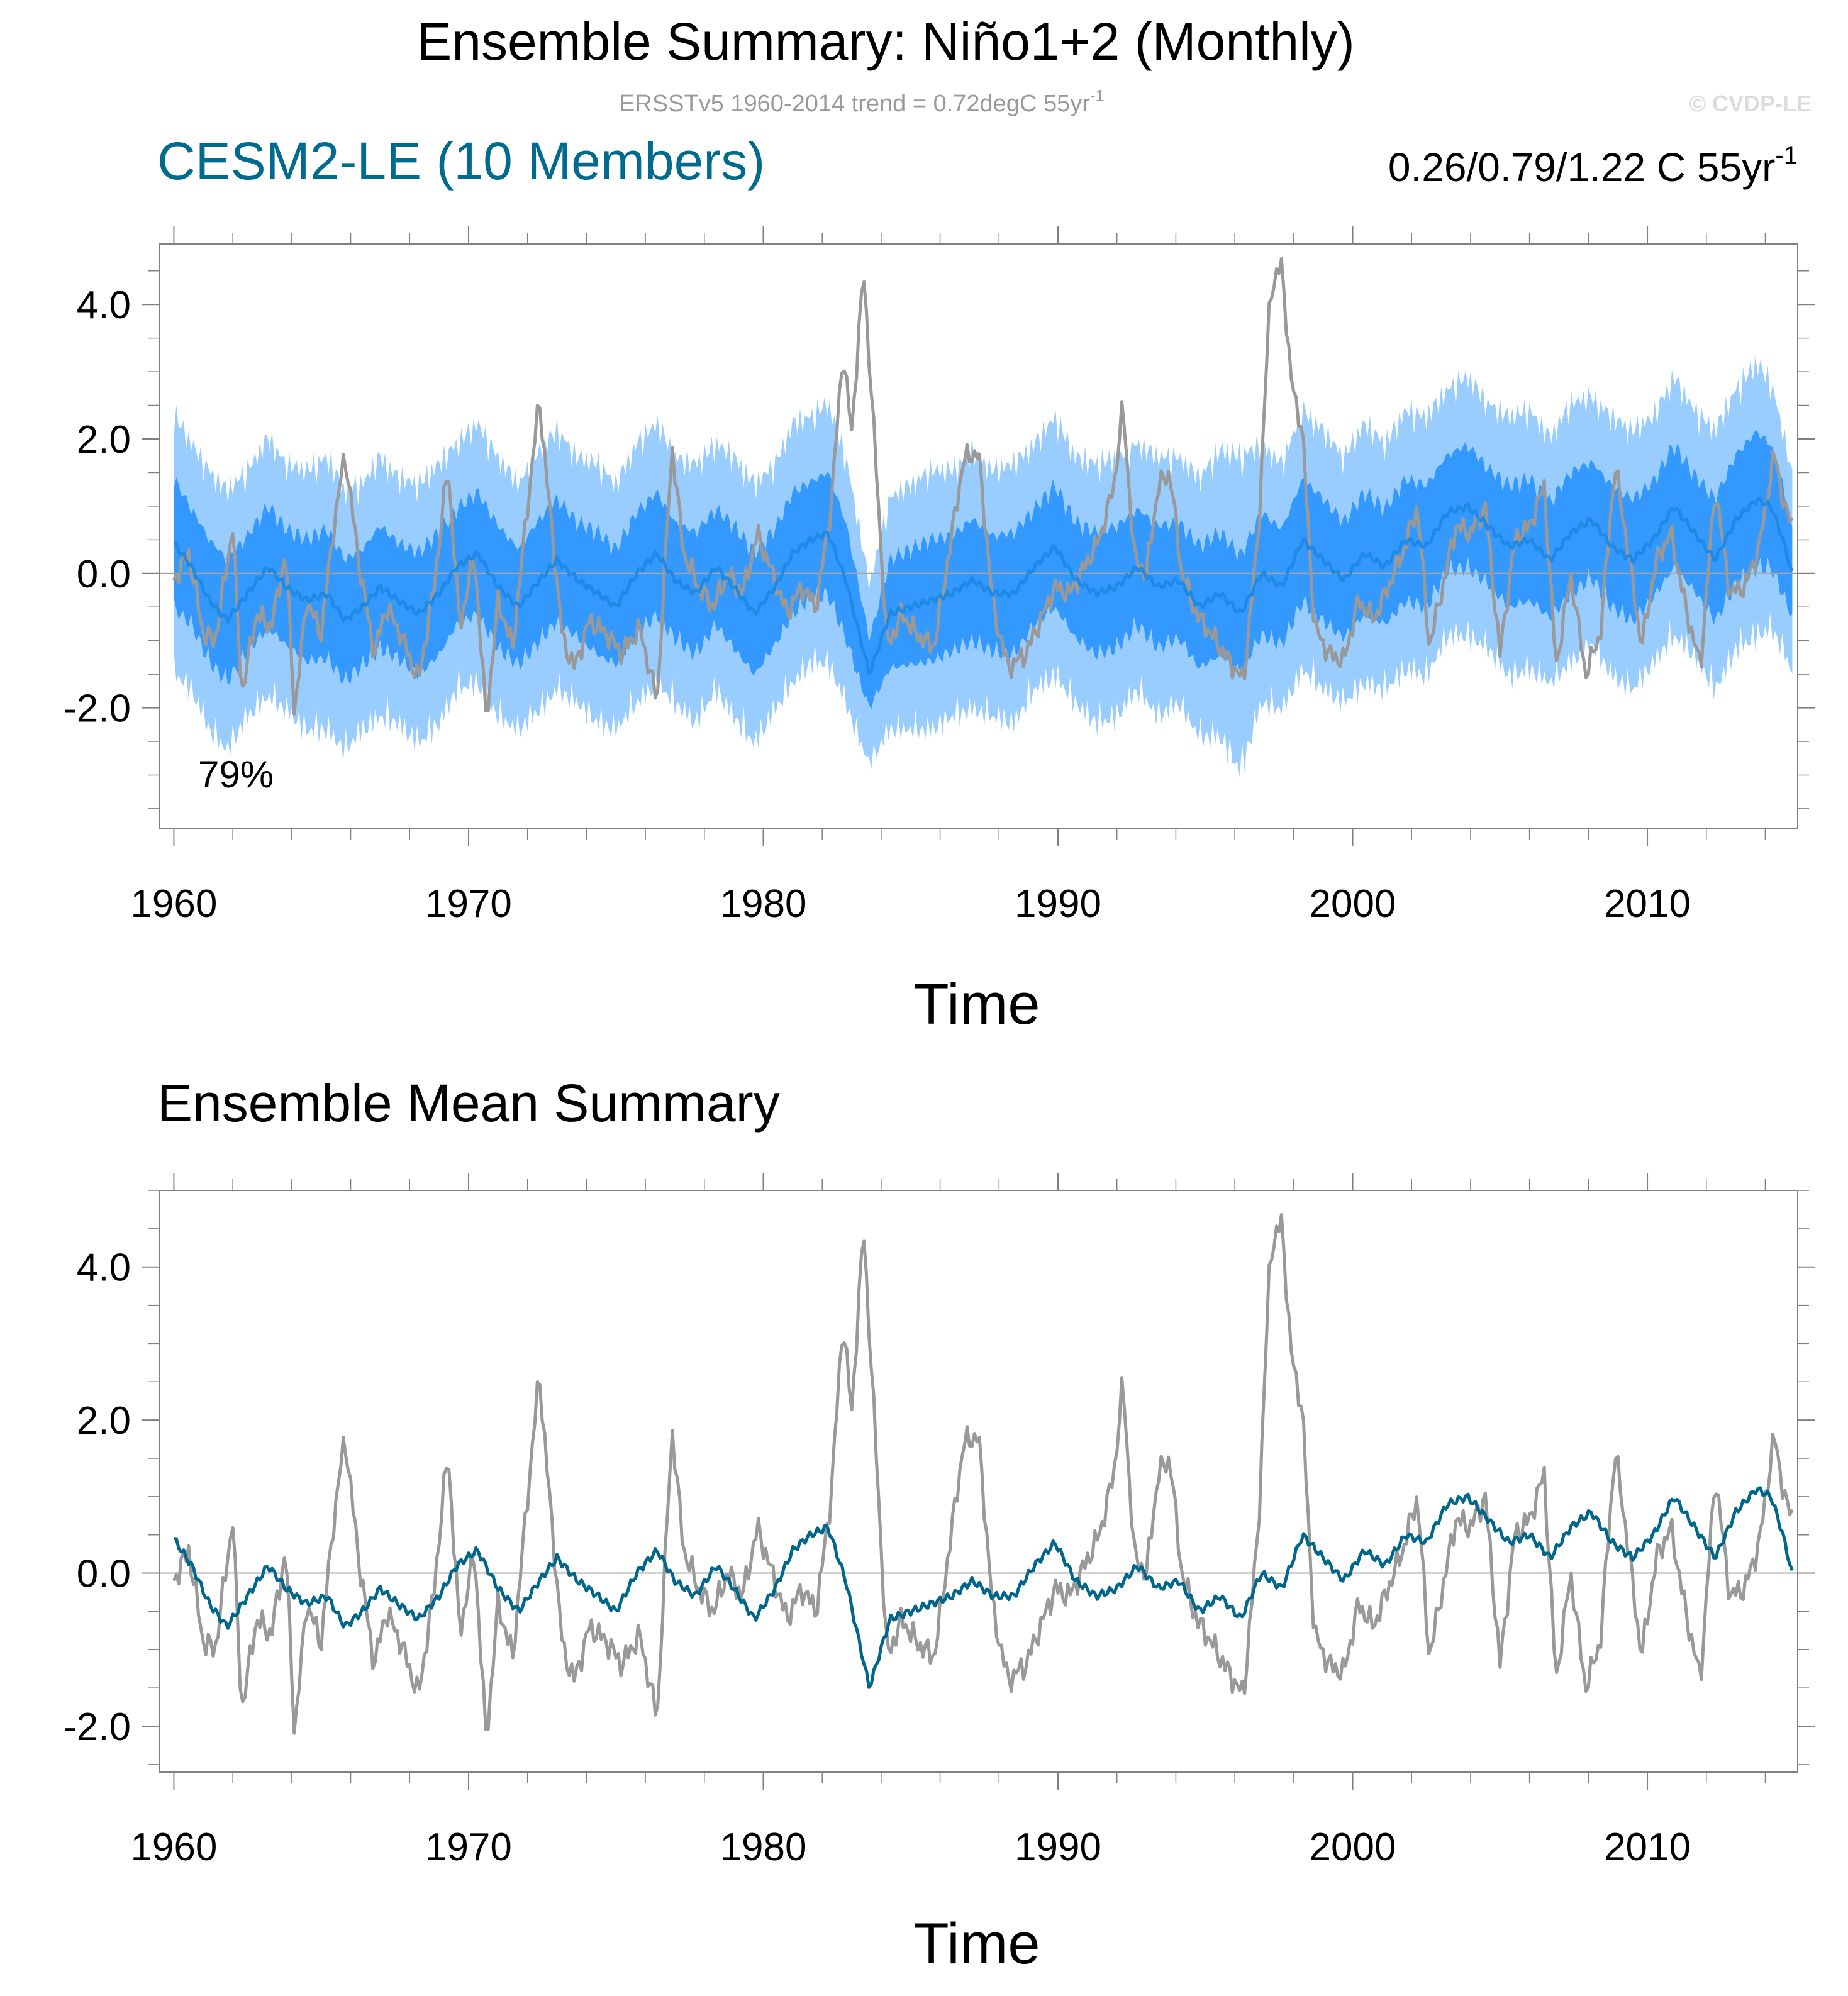 This screenshot has height=1996, width=1848. I want to click on top-xtick-label: 1970, so click(468, 904).